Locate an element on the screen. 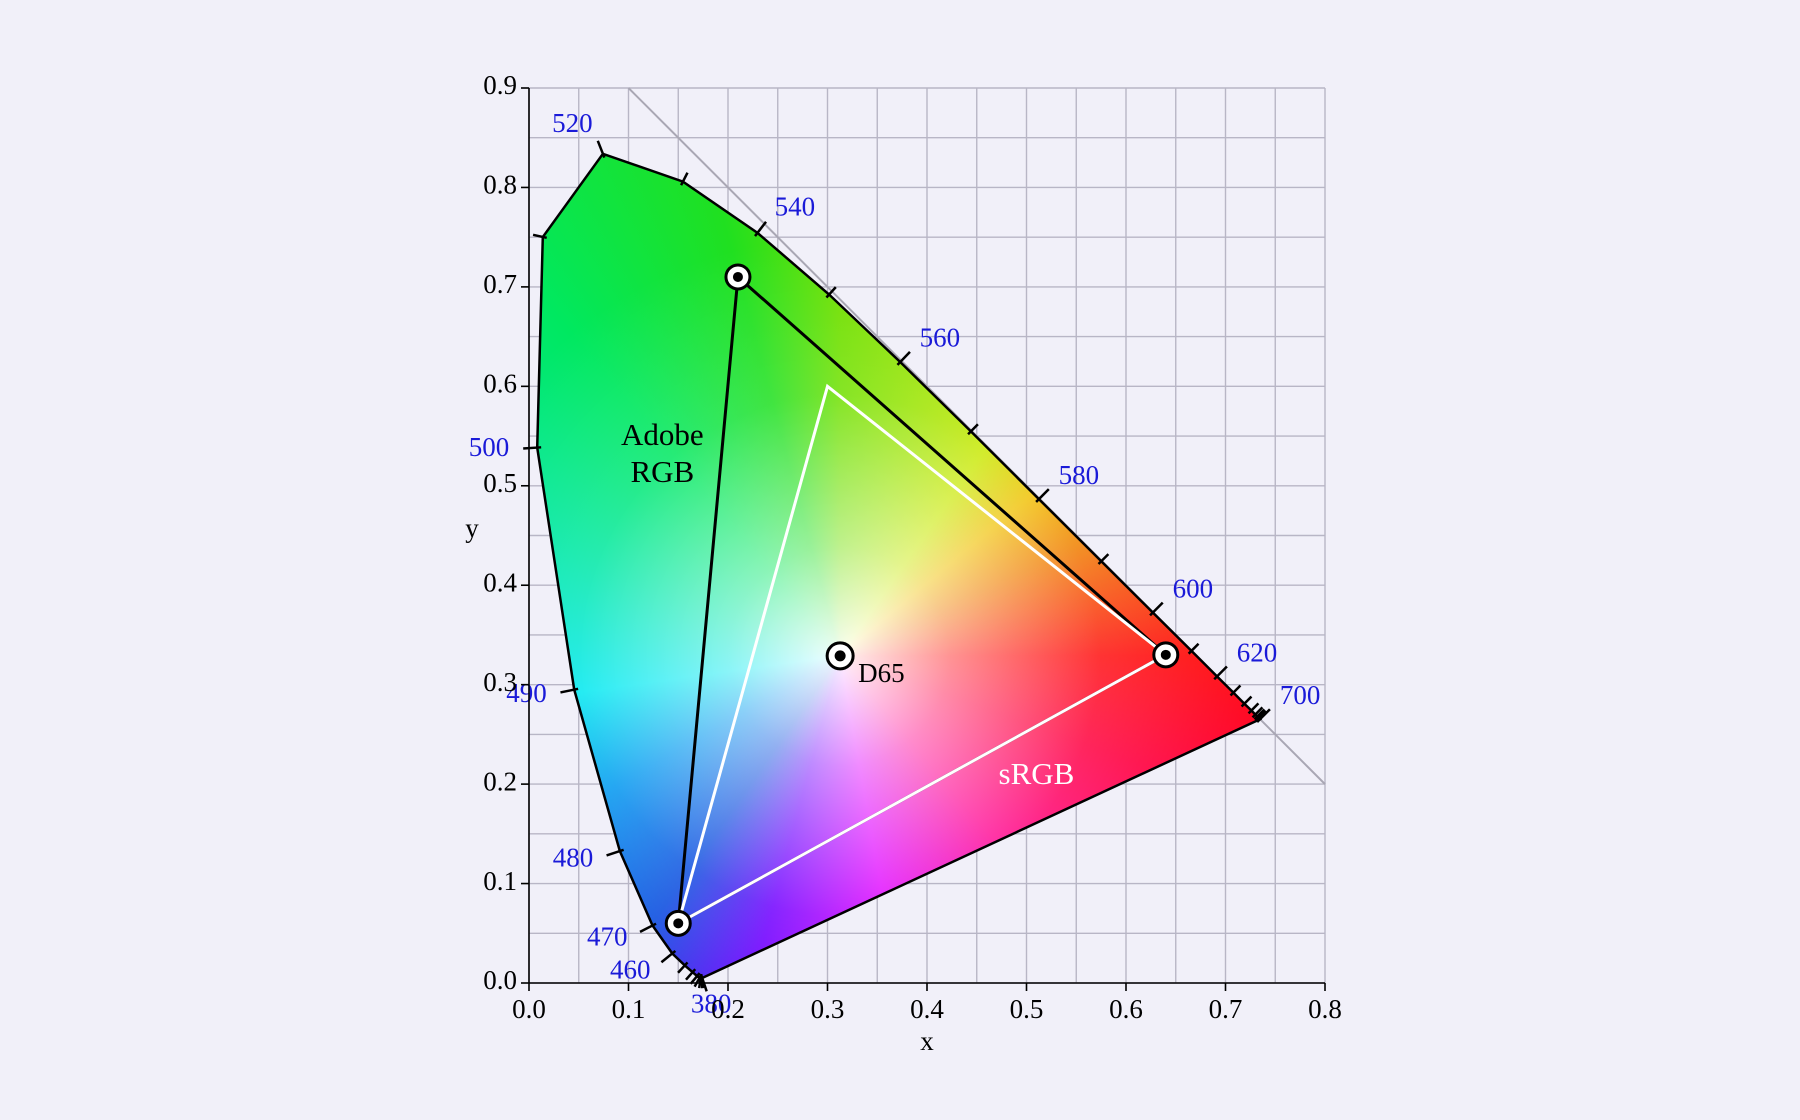 This screenshot has height=1120, width=1800. wavelength-label: 380 is located at coordinates (711, 1004).